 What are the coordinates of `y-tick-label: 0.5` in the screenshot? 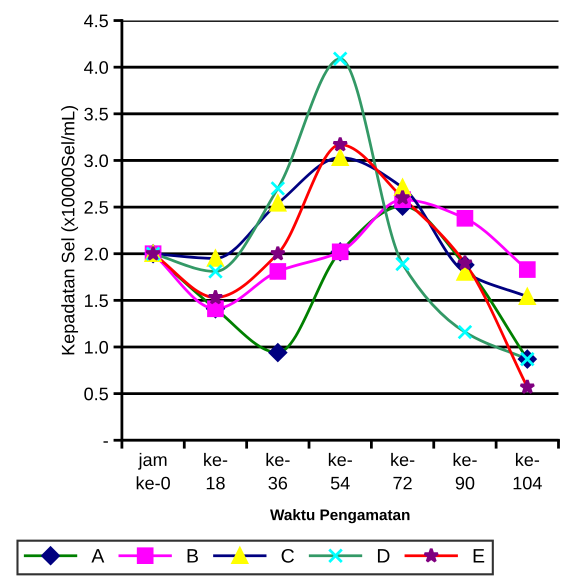 It's located at (96, 394).